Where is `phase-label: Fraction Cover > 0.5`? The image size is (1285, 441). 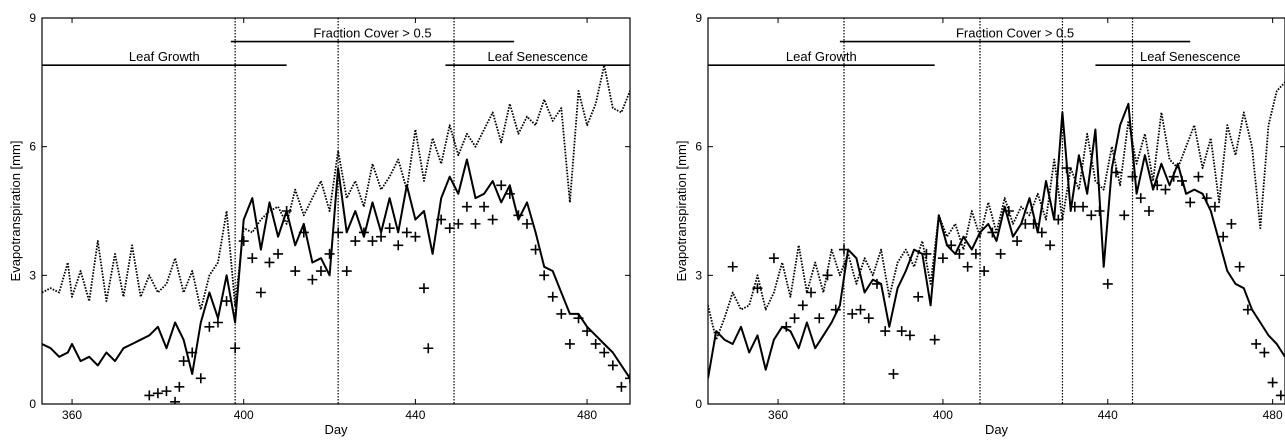
phase-label: Fraction Cover > 0.5 is located at coordinates (1015, 33).